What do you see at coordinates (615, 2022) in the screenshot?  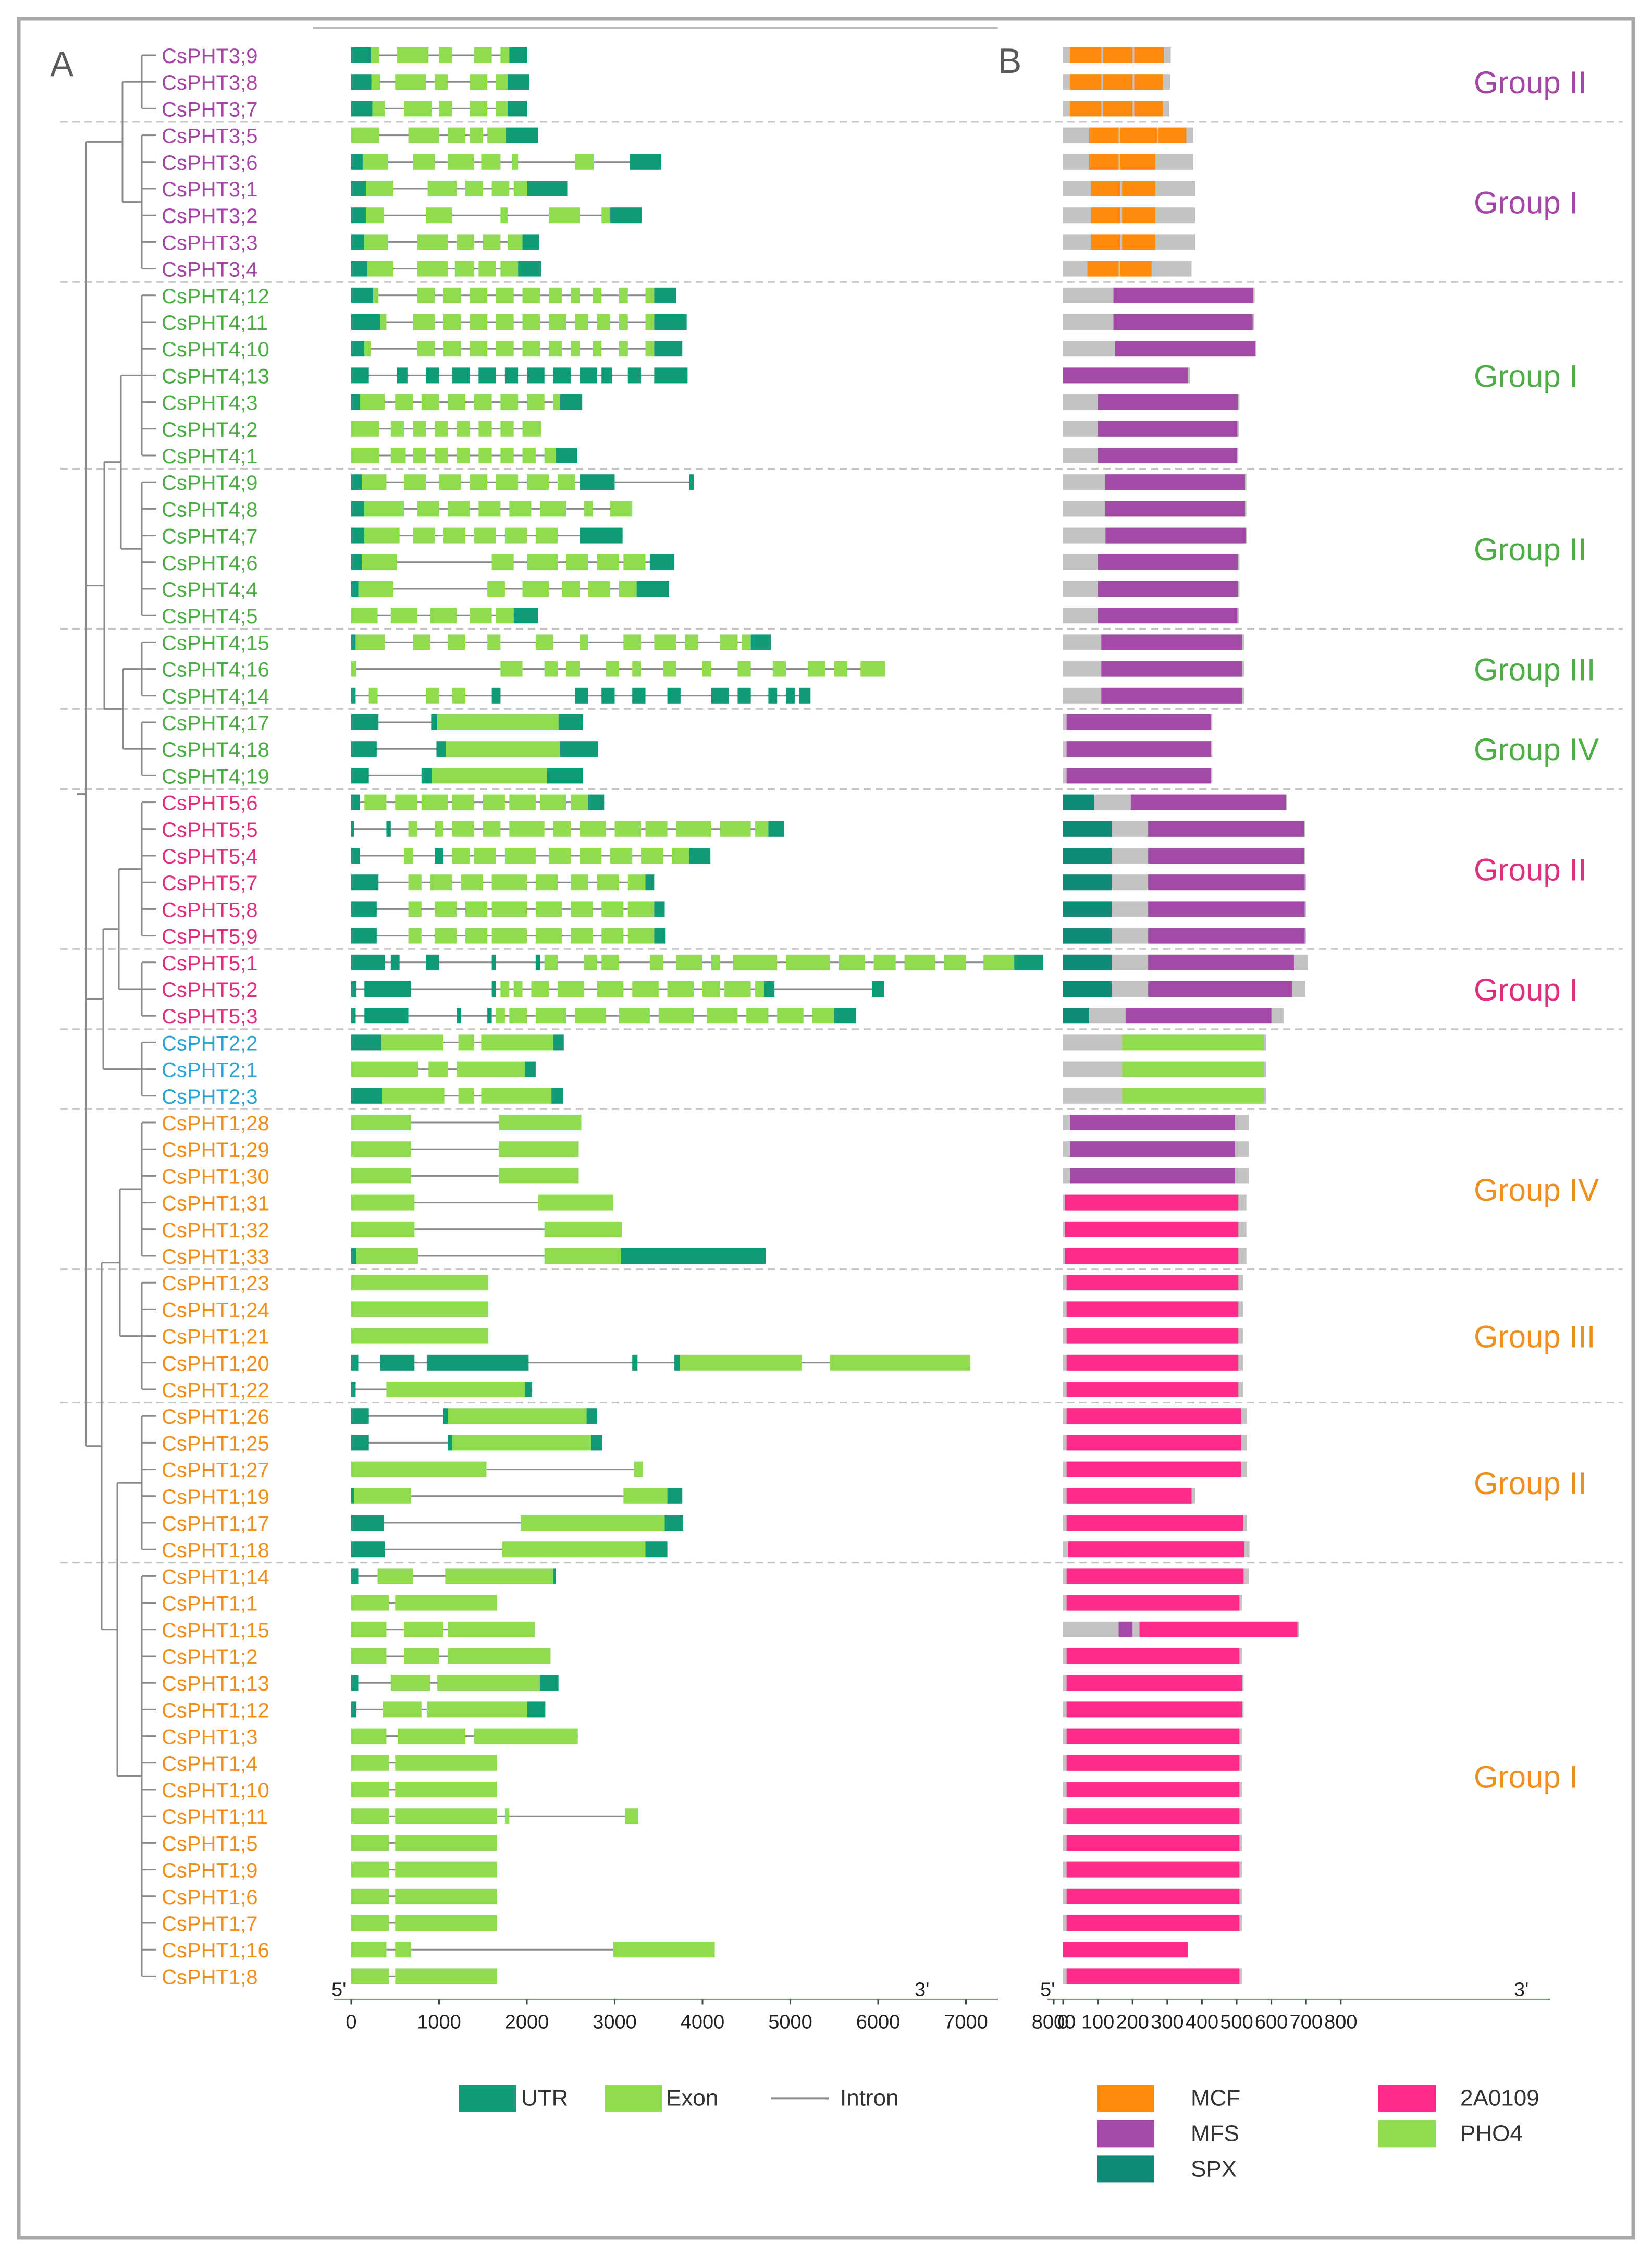 I see `gene-axis-tick-label: 3000` at bounding box center [615, 2022].